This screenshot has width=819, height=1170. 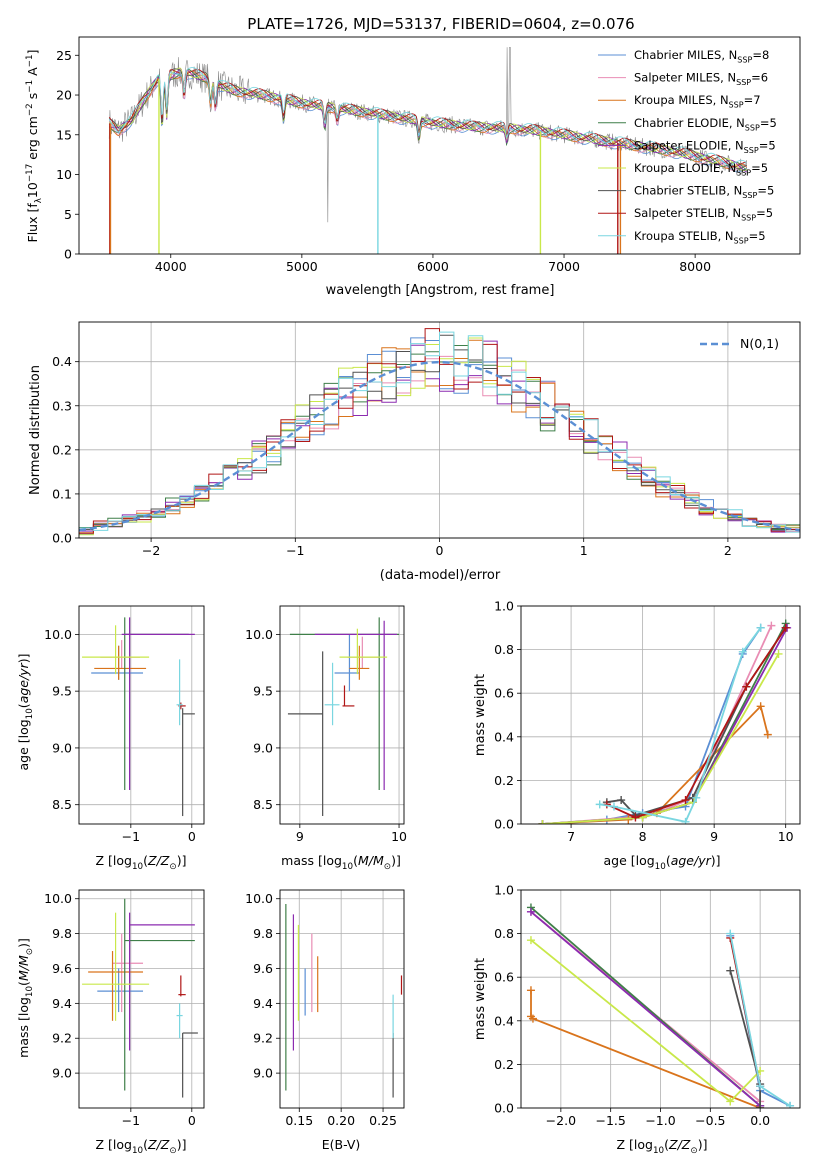 What do you see at coordinates (728, 550) in the screenshot?
I see `x-tick-label: 2` at bounding box center [728, 550].